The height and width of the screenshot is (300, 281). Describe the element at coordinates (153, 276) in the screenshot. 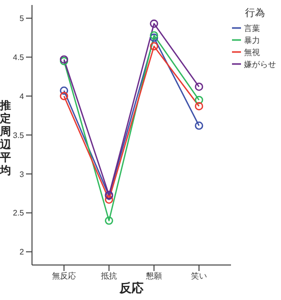

I see `x-tick-label: 懇願` at that location.